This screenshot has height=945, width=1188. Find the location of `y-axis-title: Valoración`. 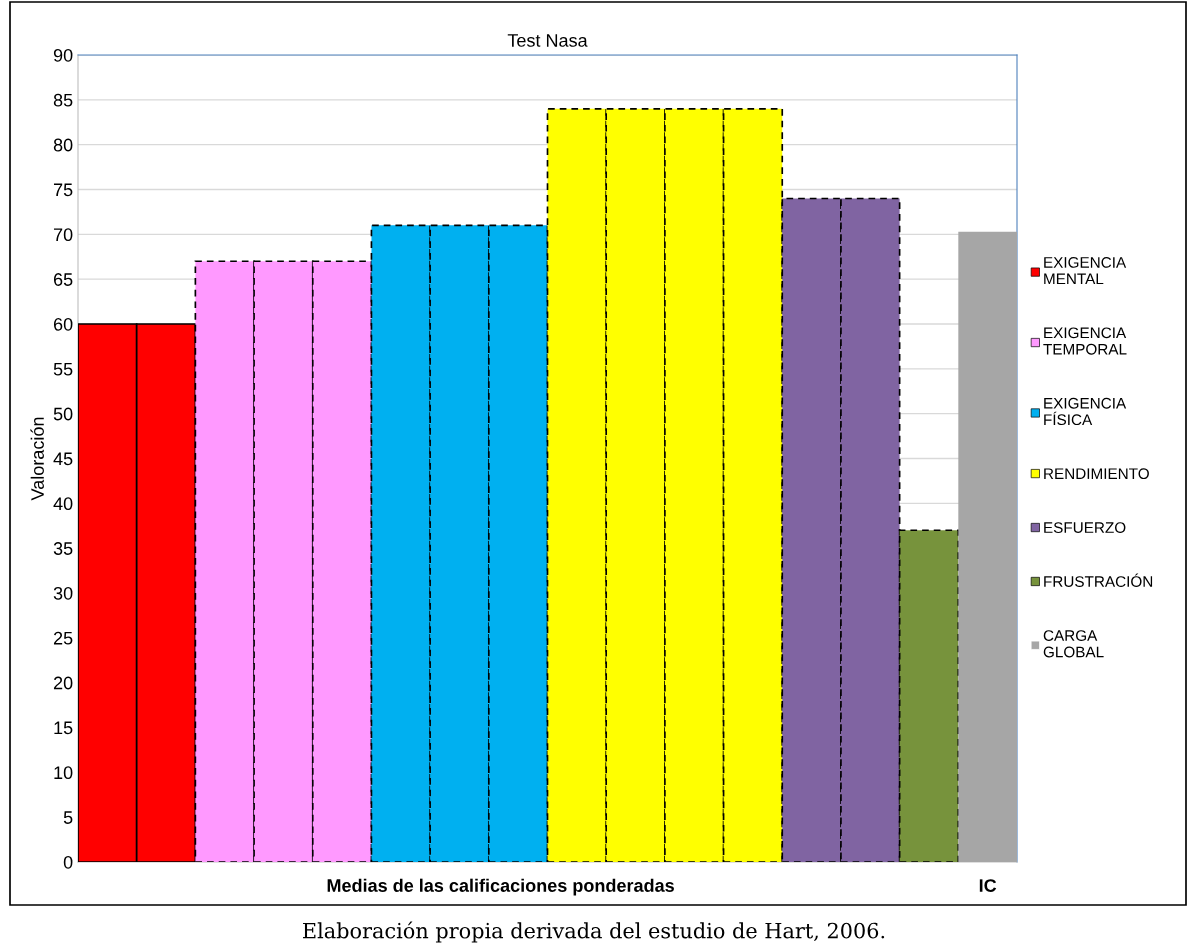

y-axis-title: Valoración is located at coordinates (37, 459).